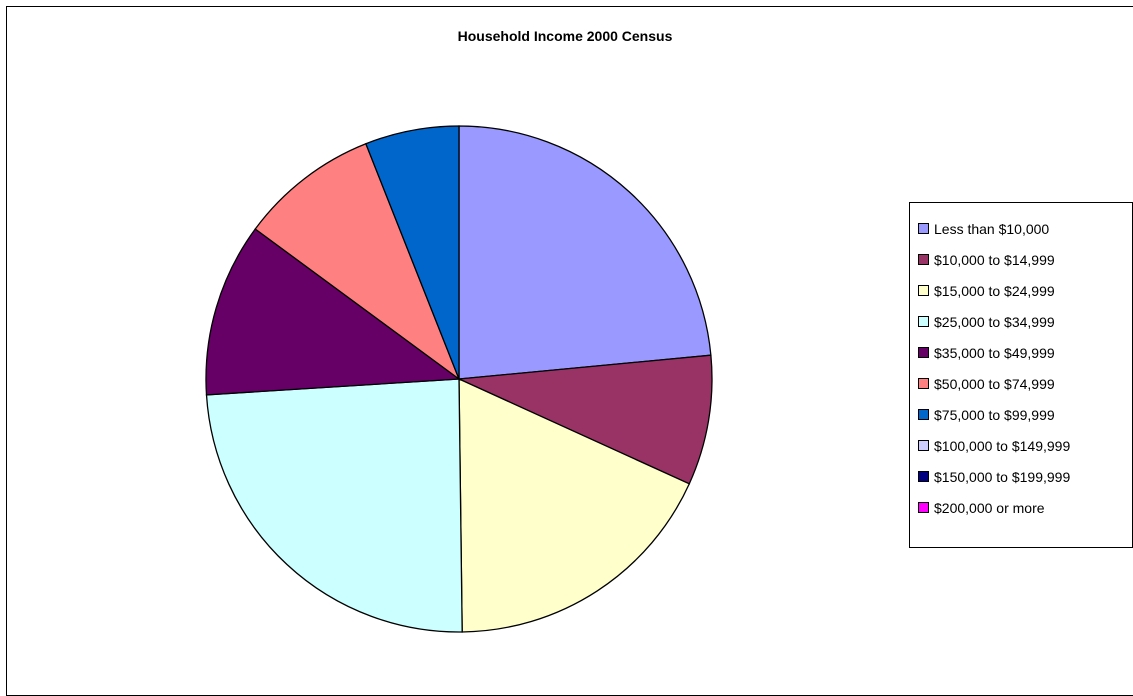  I want to click on legend-label: $75,000 to $99,999, so click(994, 414).